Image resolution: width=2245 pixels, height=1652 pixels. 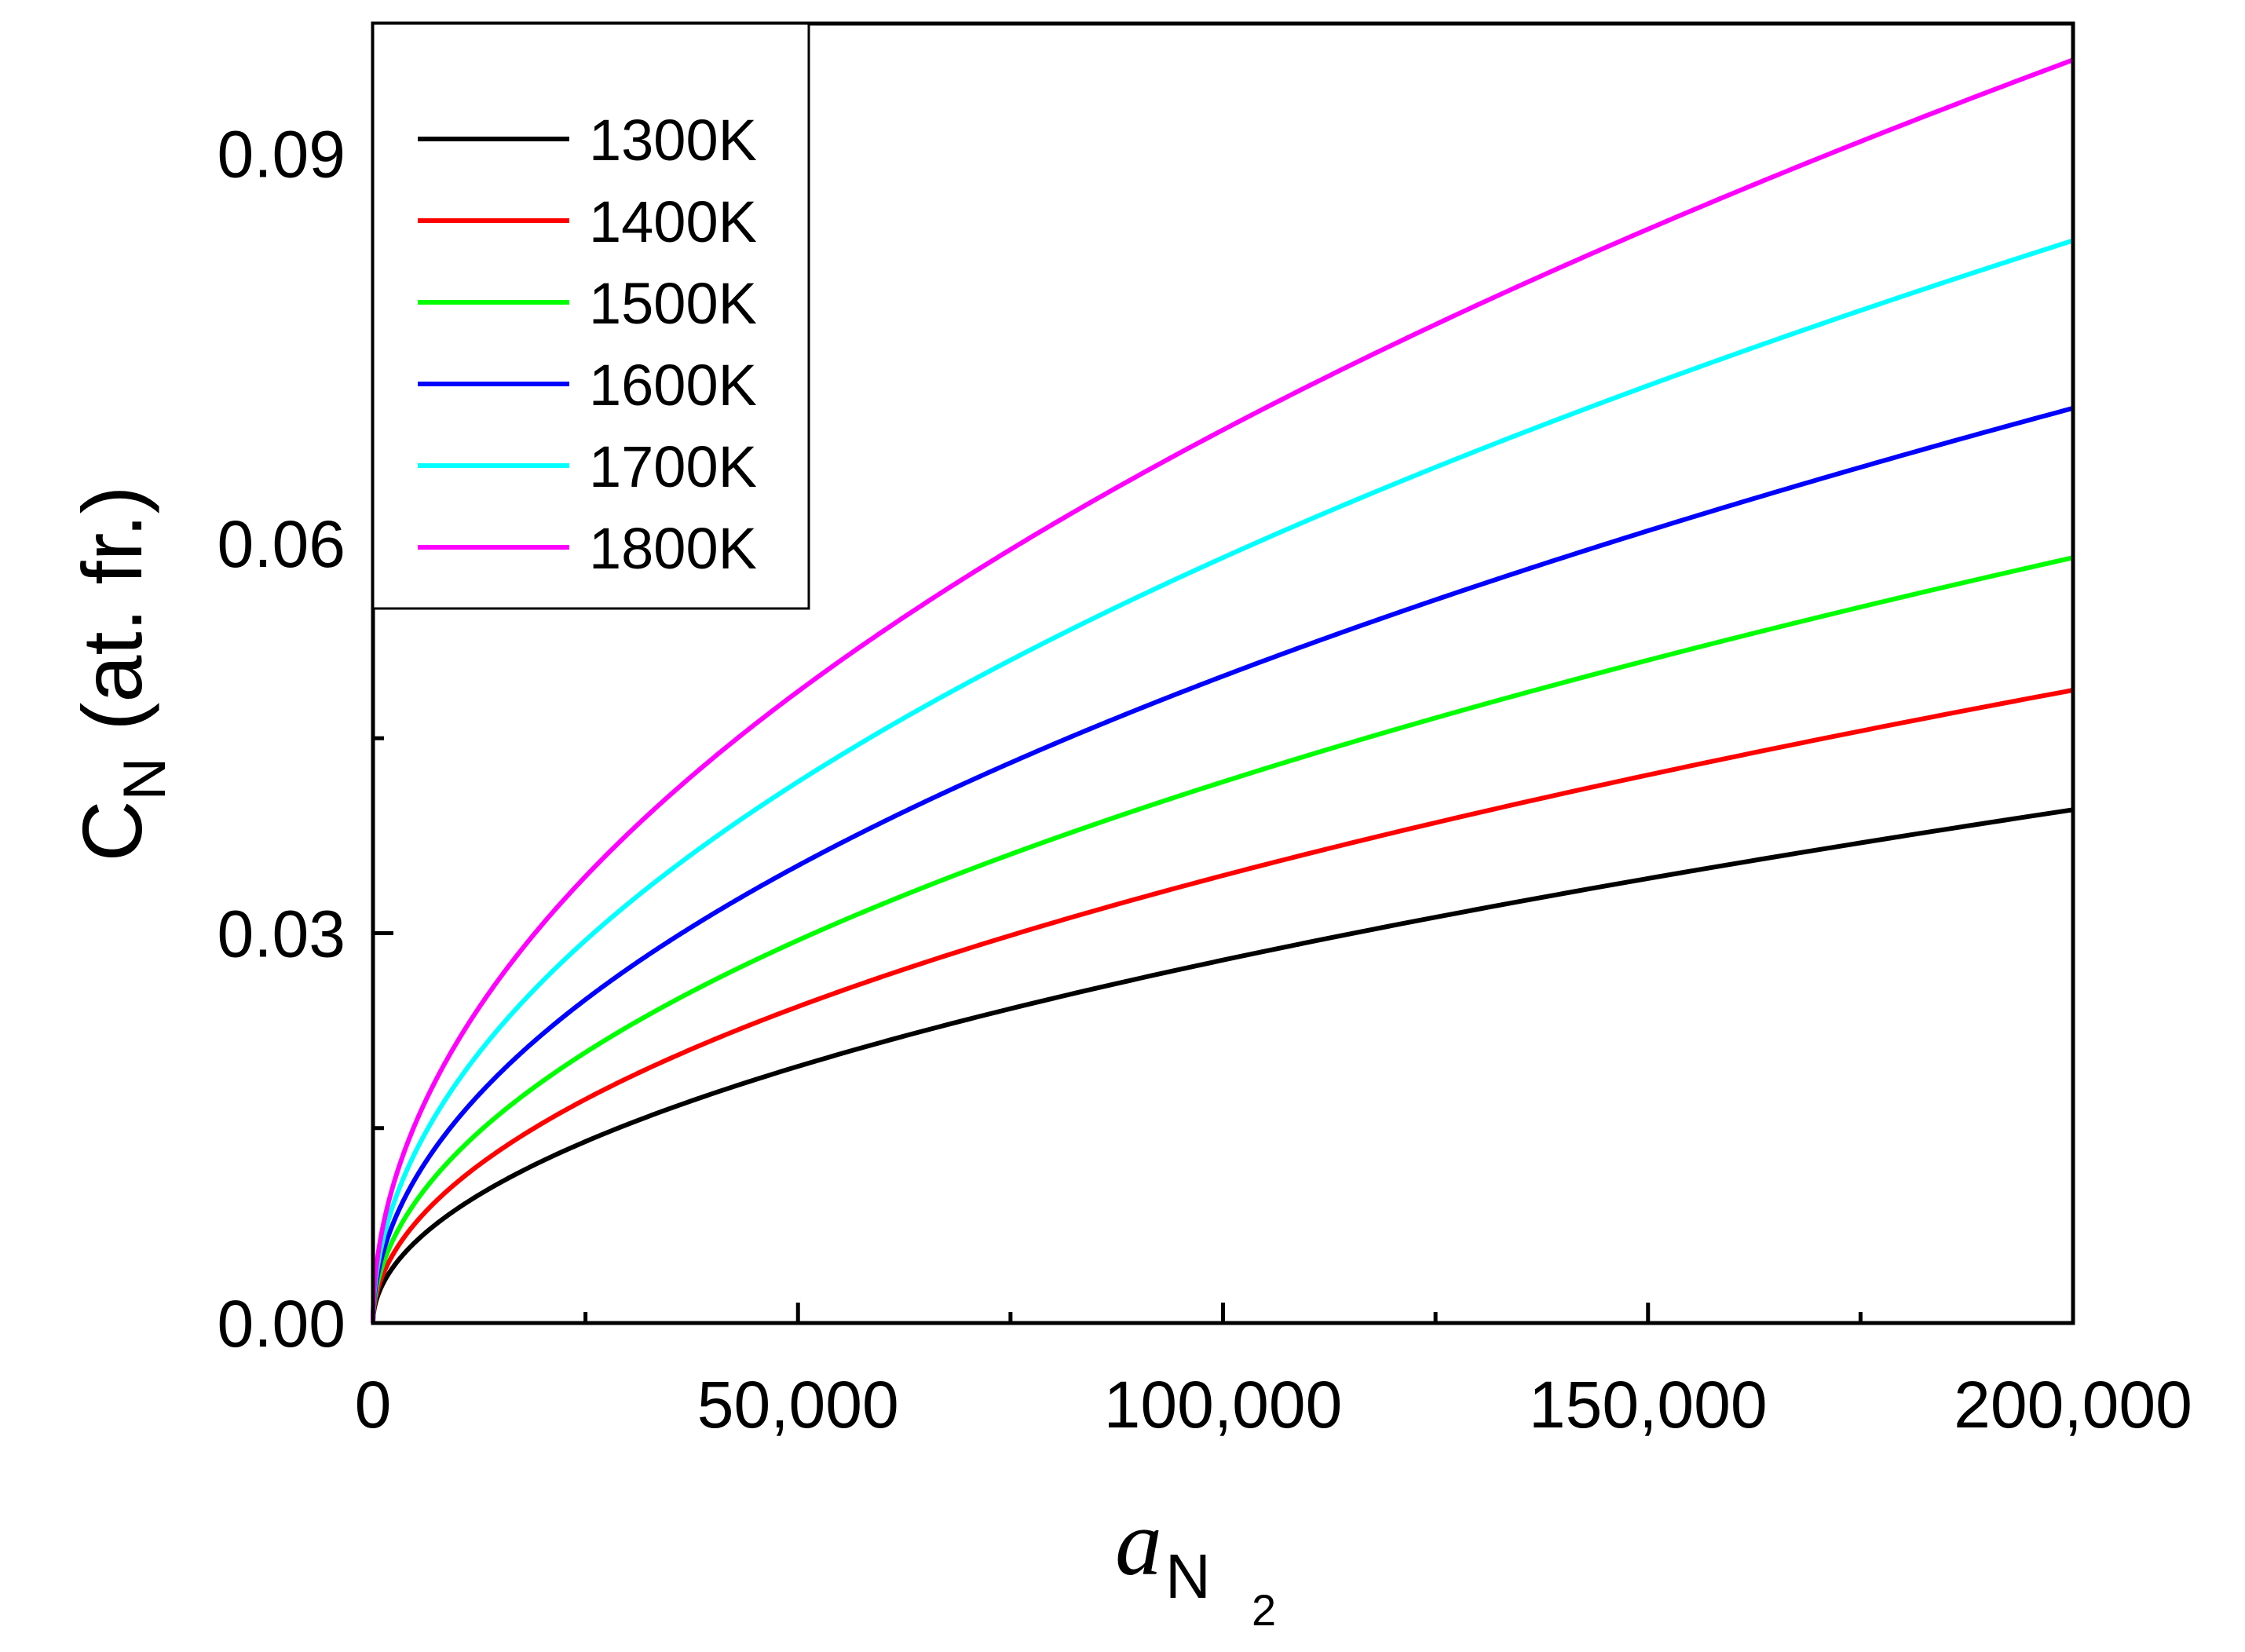 What do you see at coordinates (1648, 1405) in the screenshot?
I see `x-tick-label: 150,000` at bounding box center [1648, 1405].